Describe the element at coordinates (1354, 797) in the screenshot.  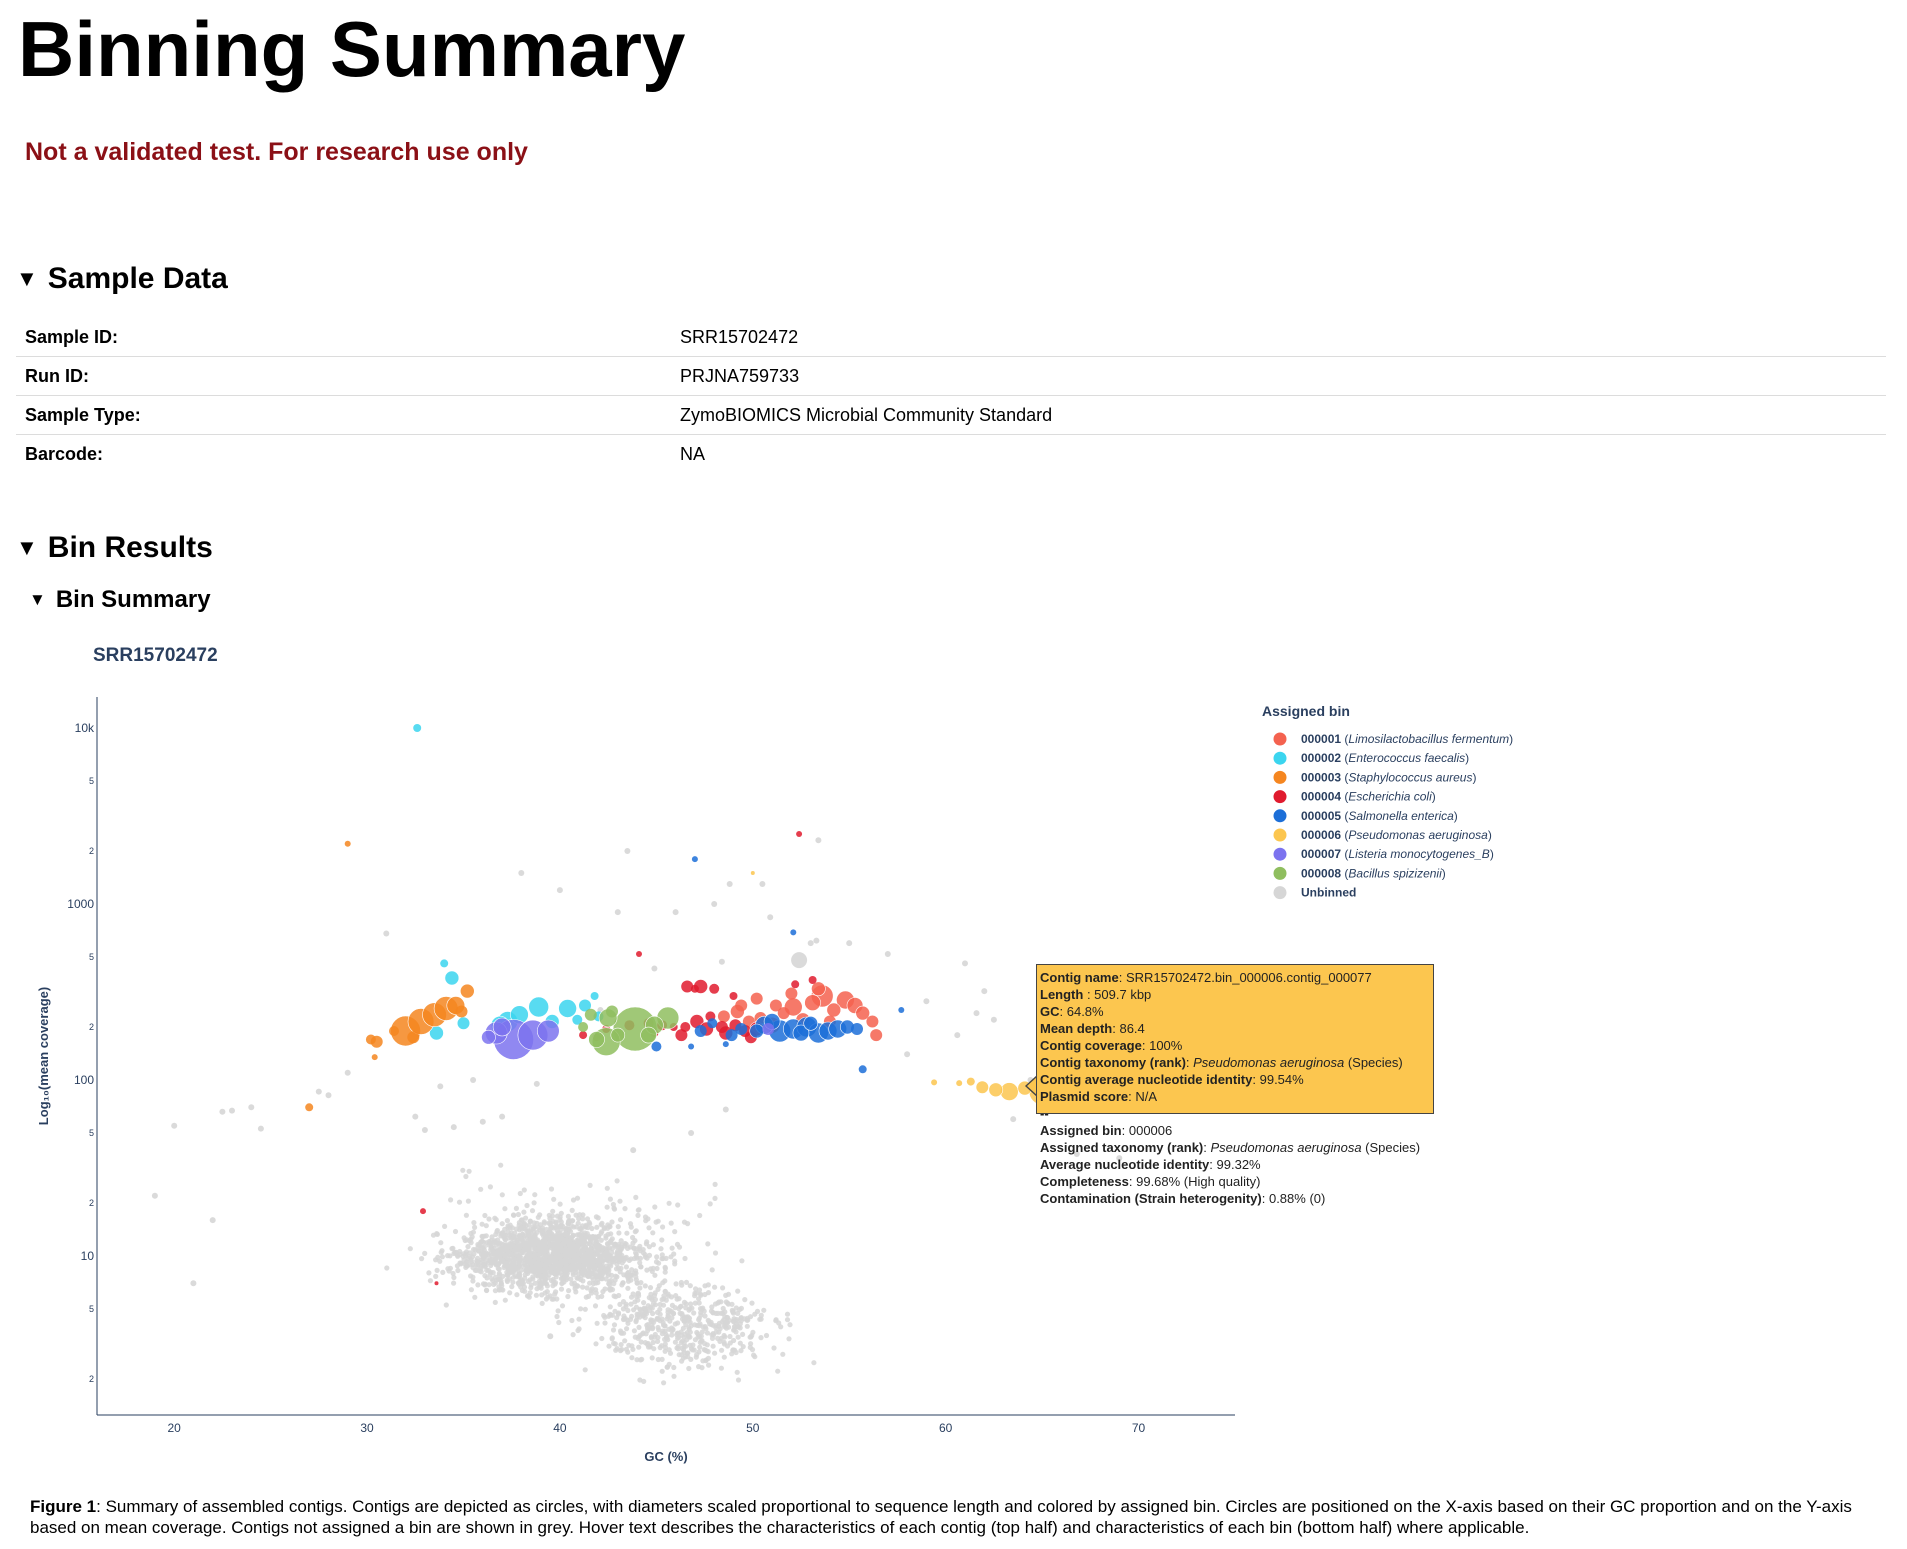
I see `legend-item-000004: 000004 (Escherichia coli)` at that location.